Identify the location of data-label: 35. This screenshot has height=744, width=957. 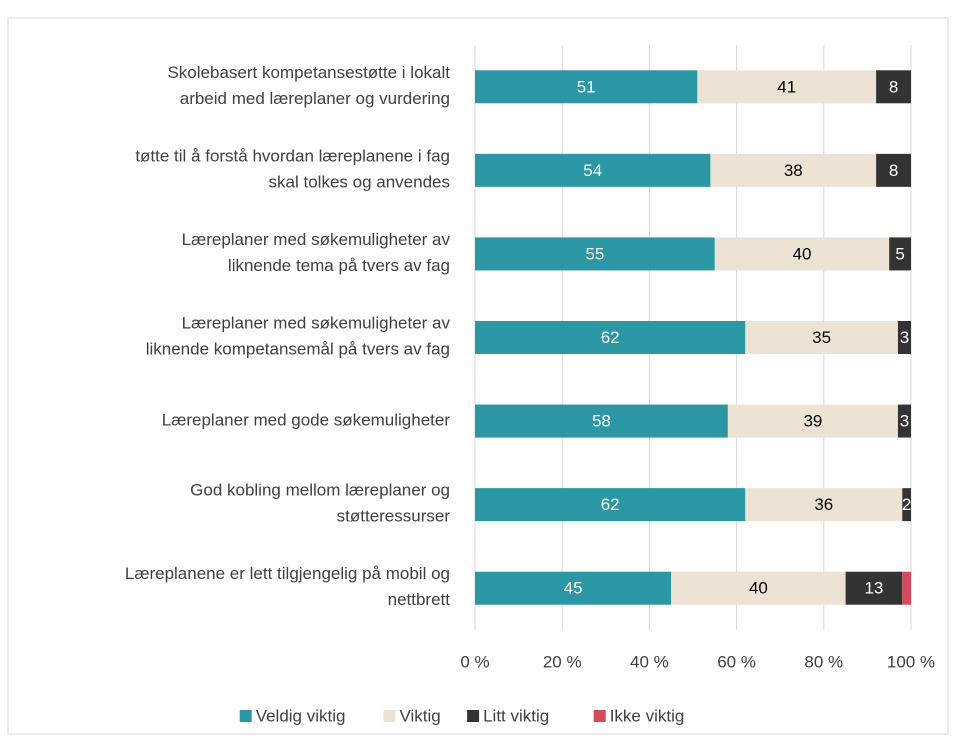
(821, 337).